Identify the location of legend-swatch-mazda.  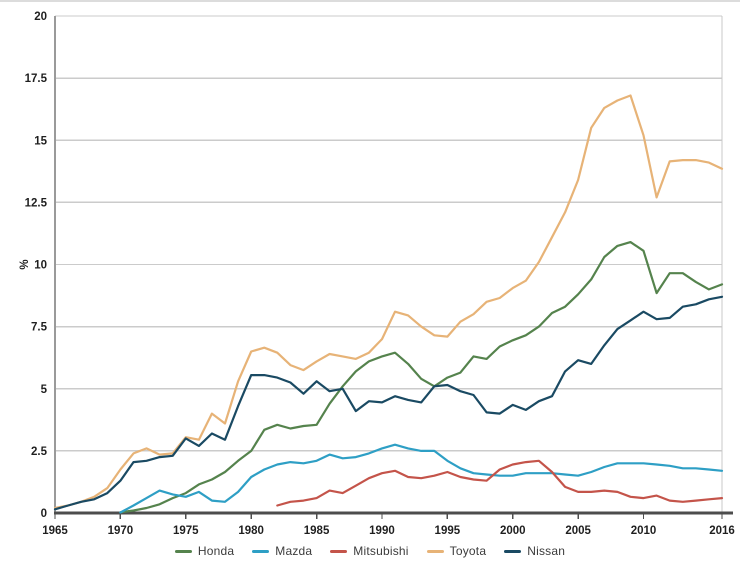
(261, 551).